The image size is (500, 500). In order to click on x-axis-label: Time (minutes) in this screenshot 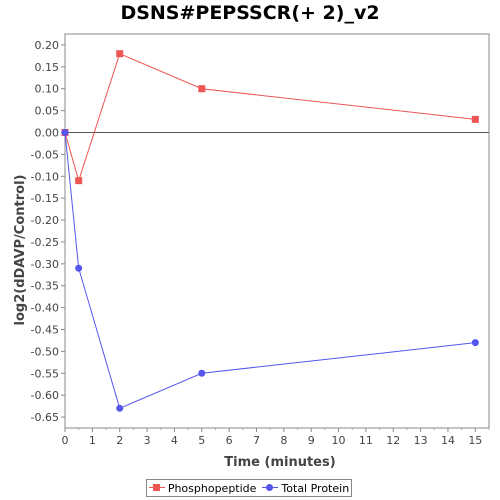, I will do `click(279, 462)`.